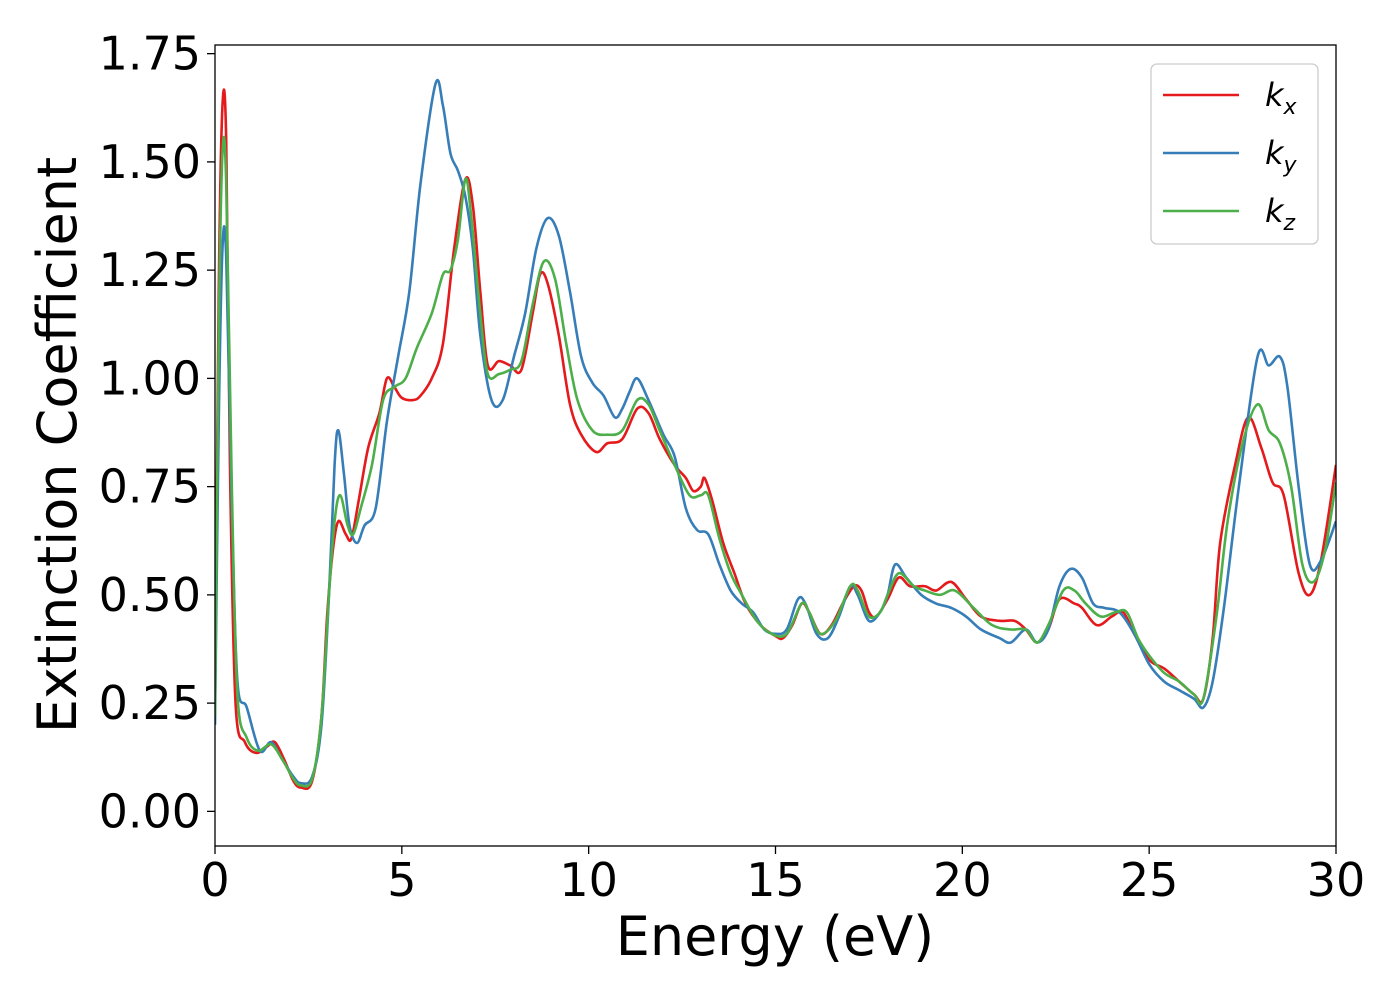 The height and width of the screenshot is (1000, 1400). I want to click on y-tick-label: 1.25, so click(150, 270).